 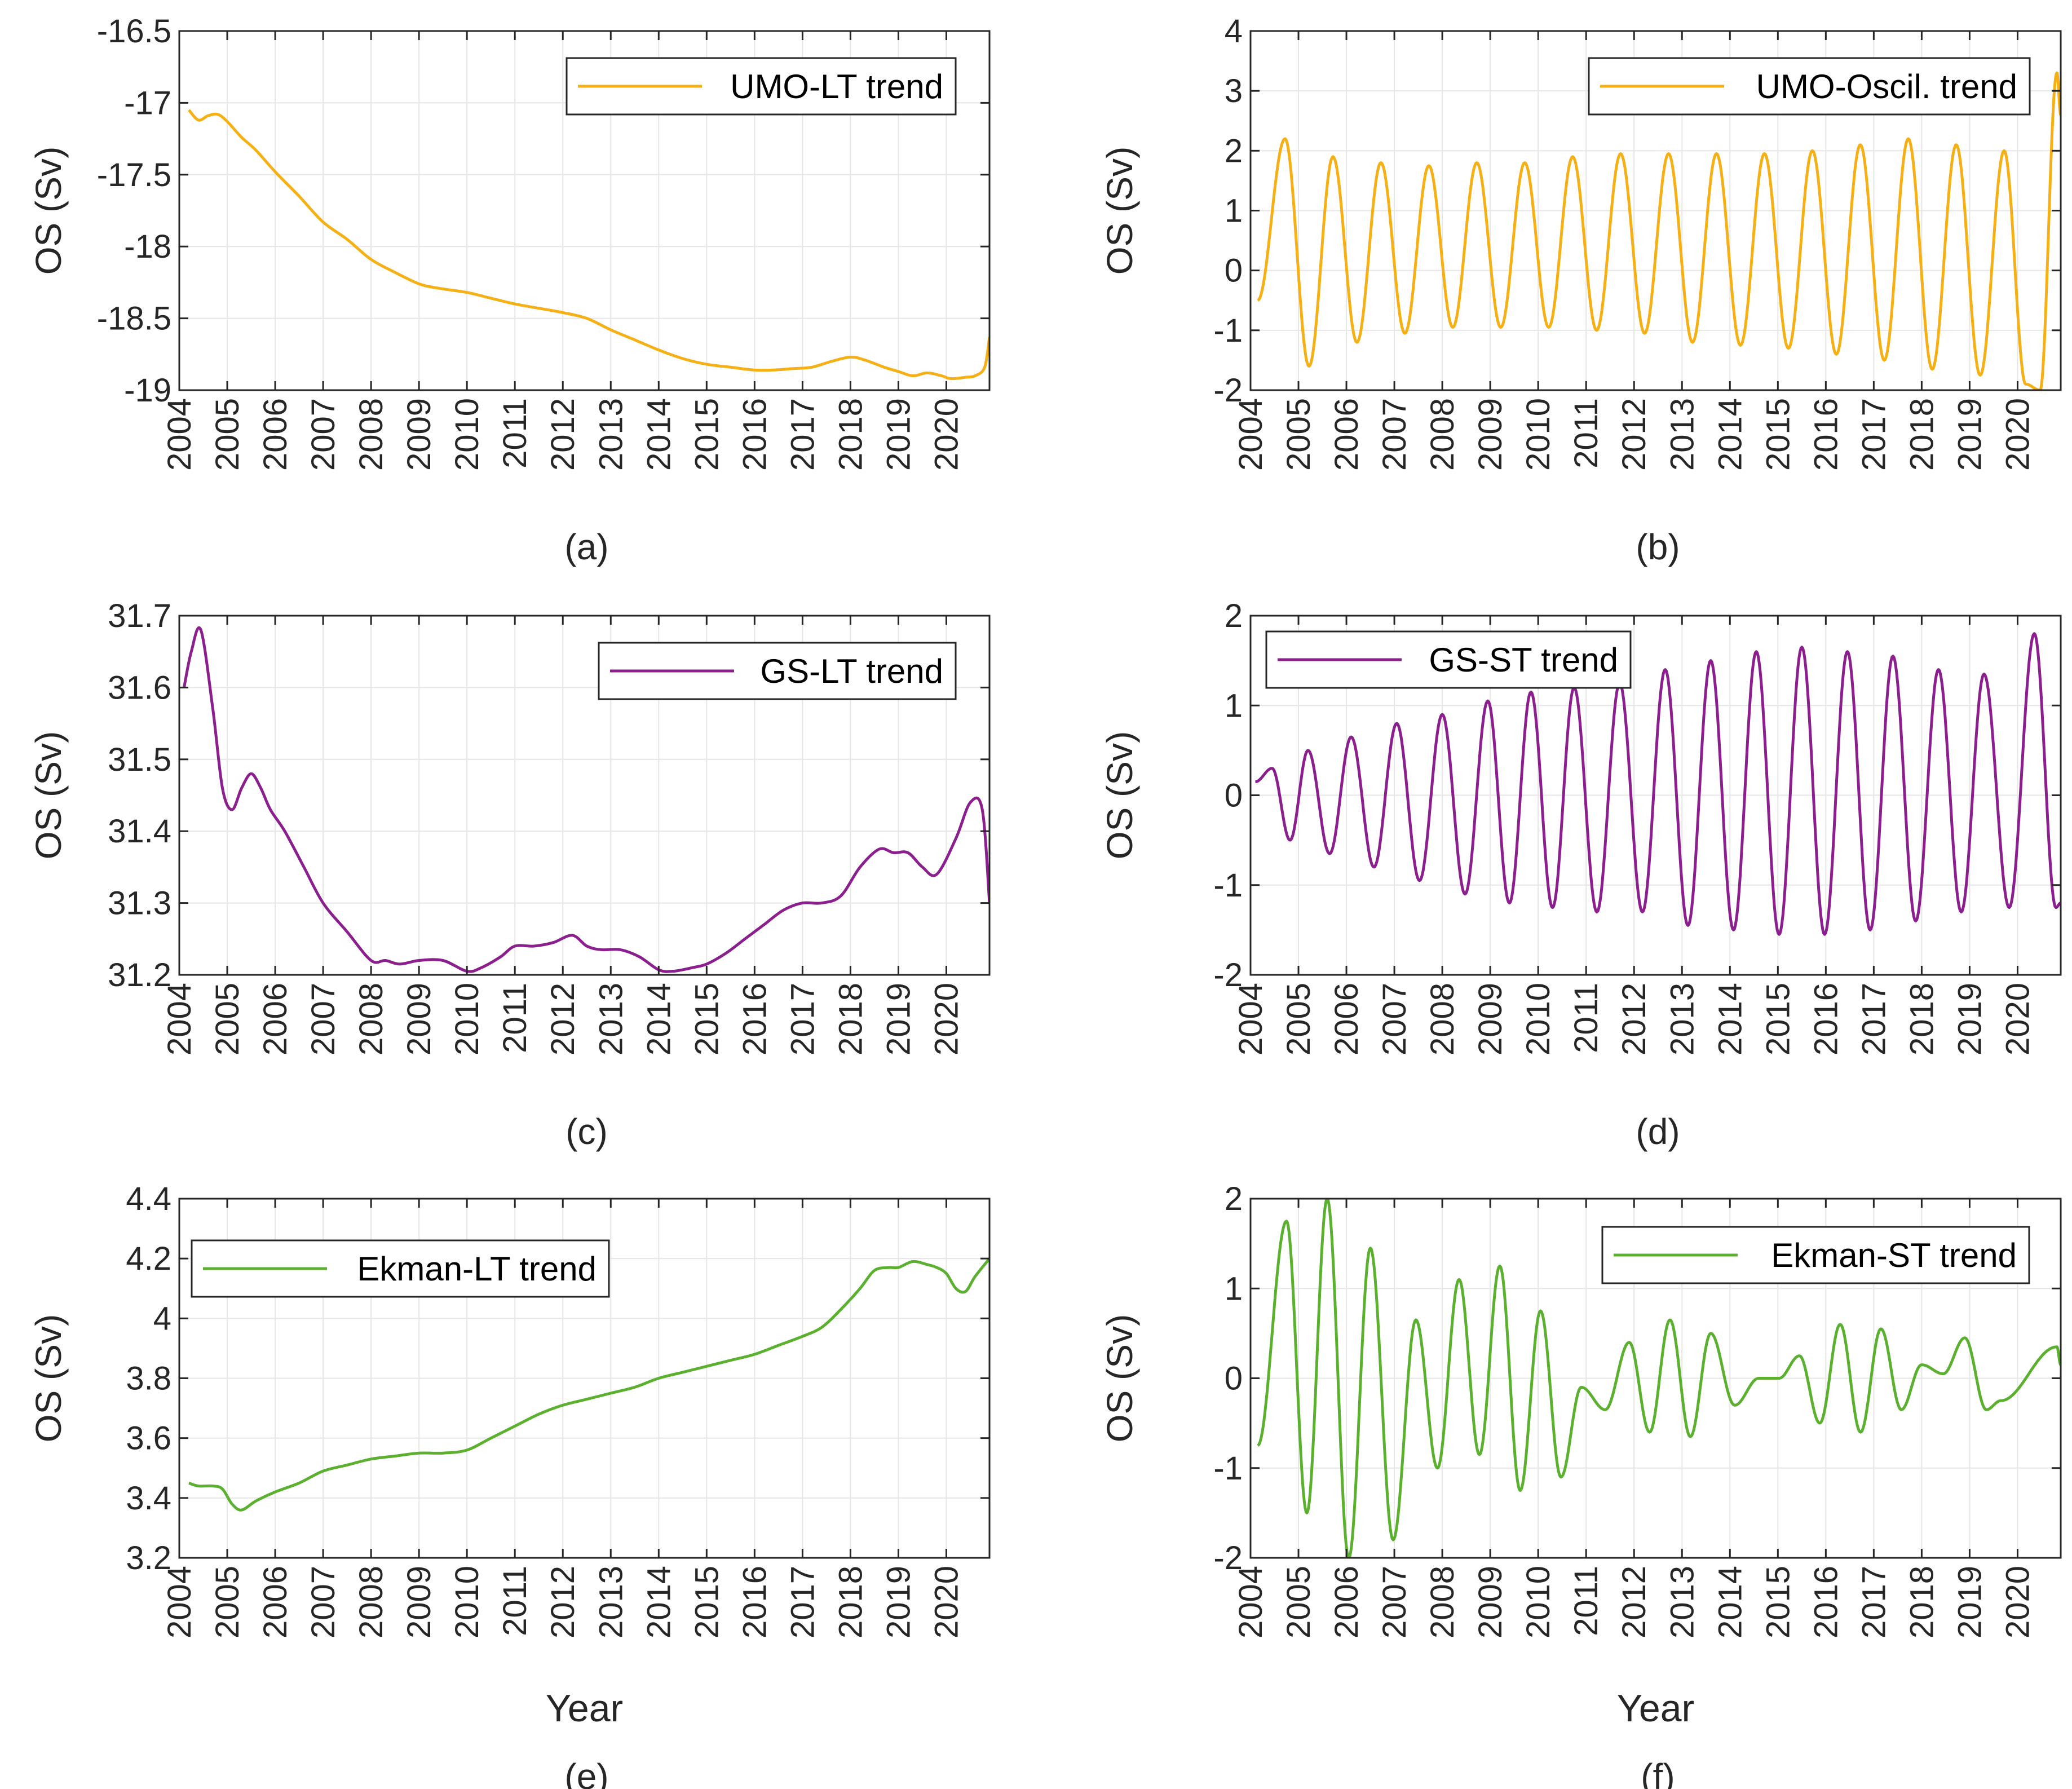 I want to click on legend: GS-ST trend, so click(x=1448, y=659).